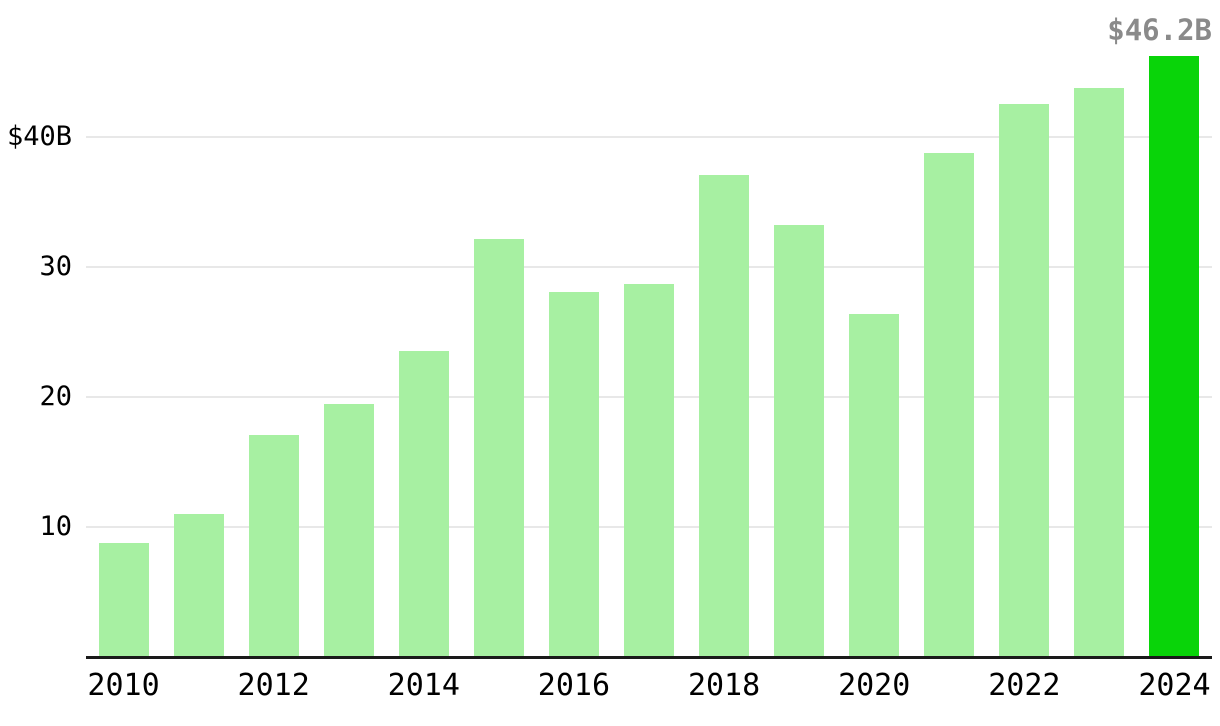 This screenshot has width=1220, height=726. I want to click on x-tick-label-2010: 2010, so click(123, 685).